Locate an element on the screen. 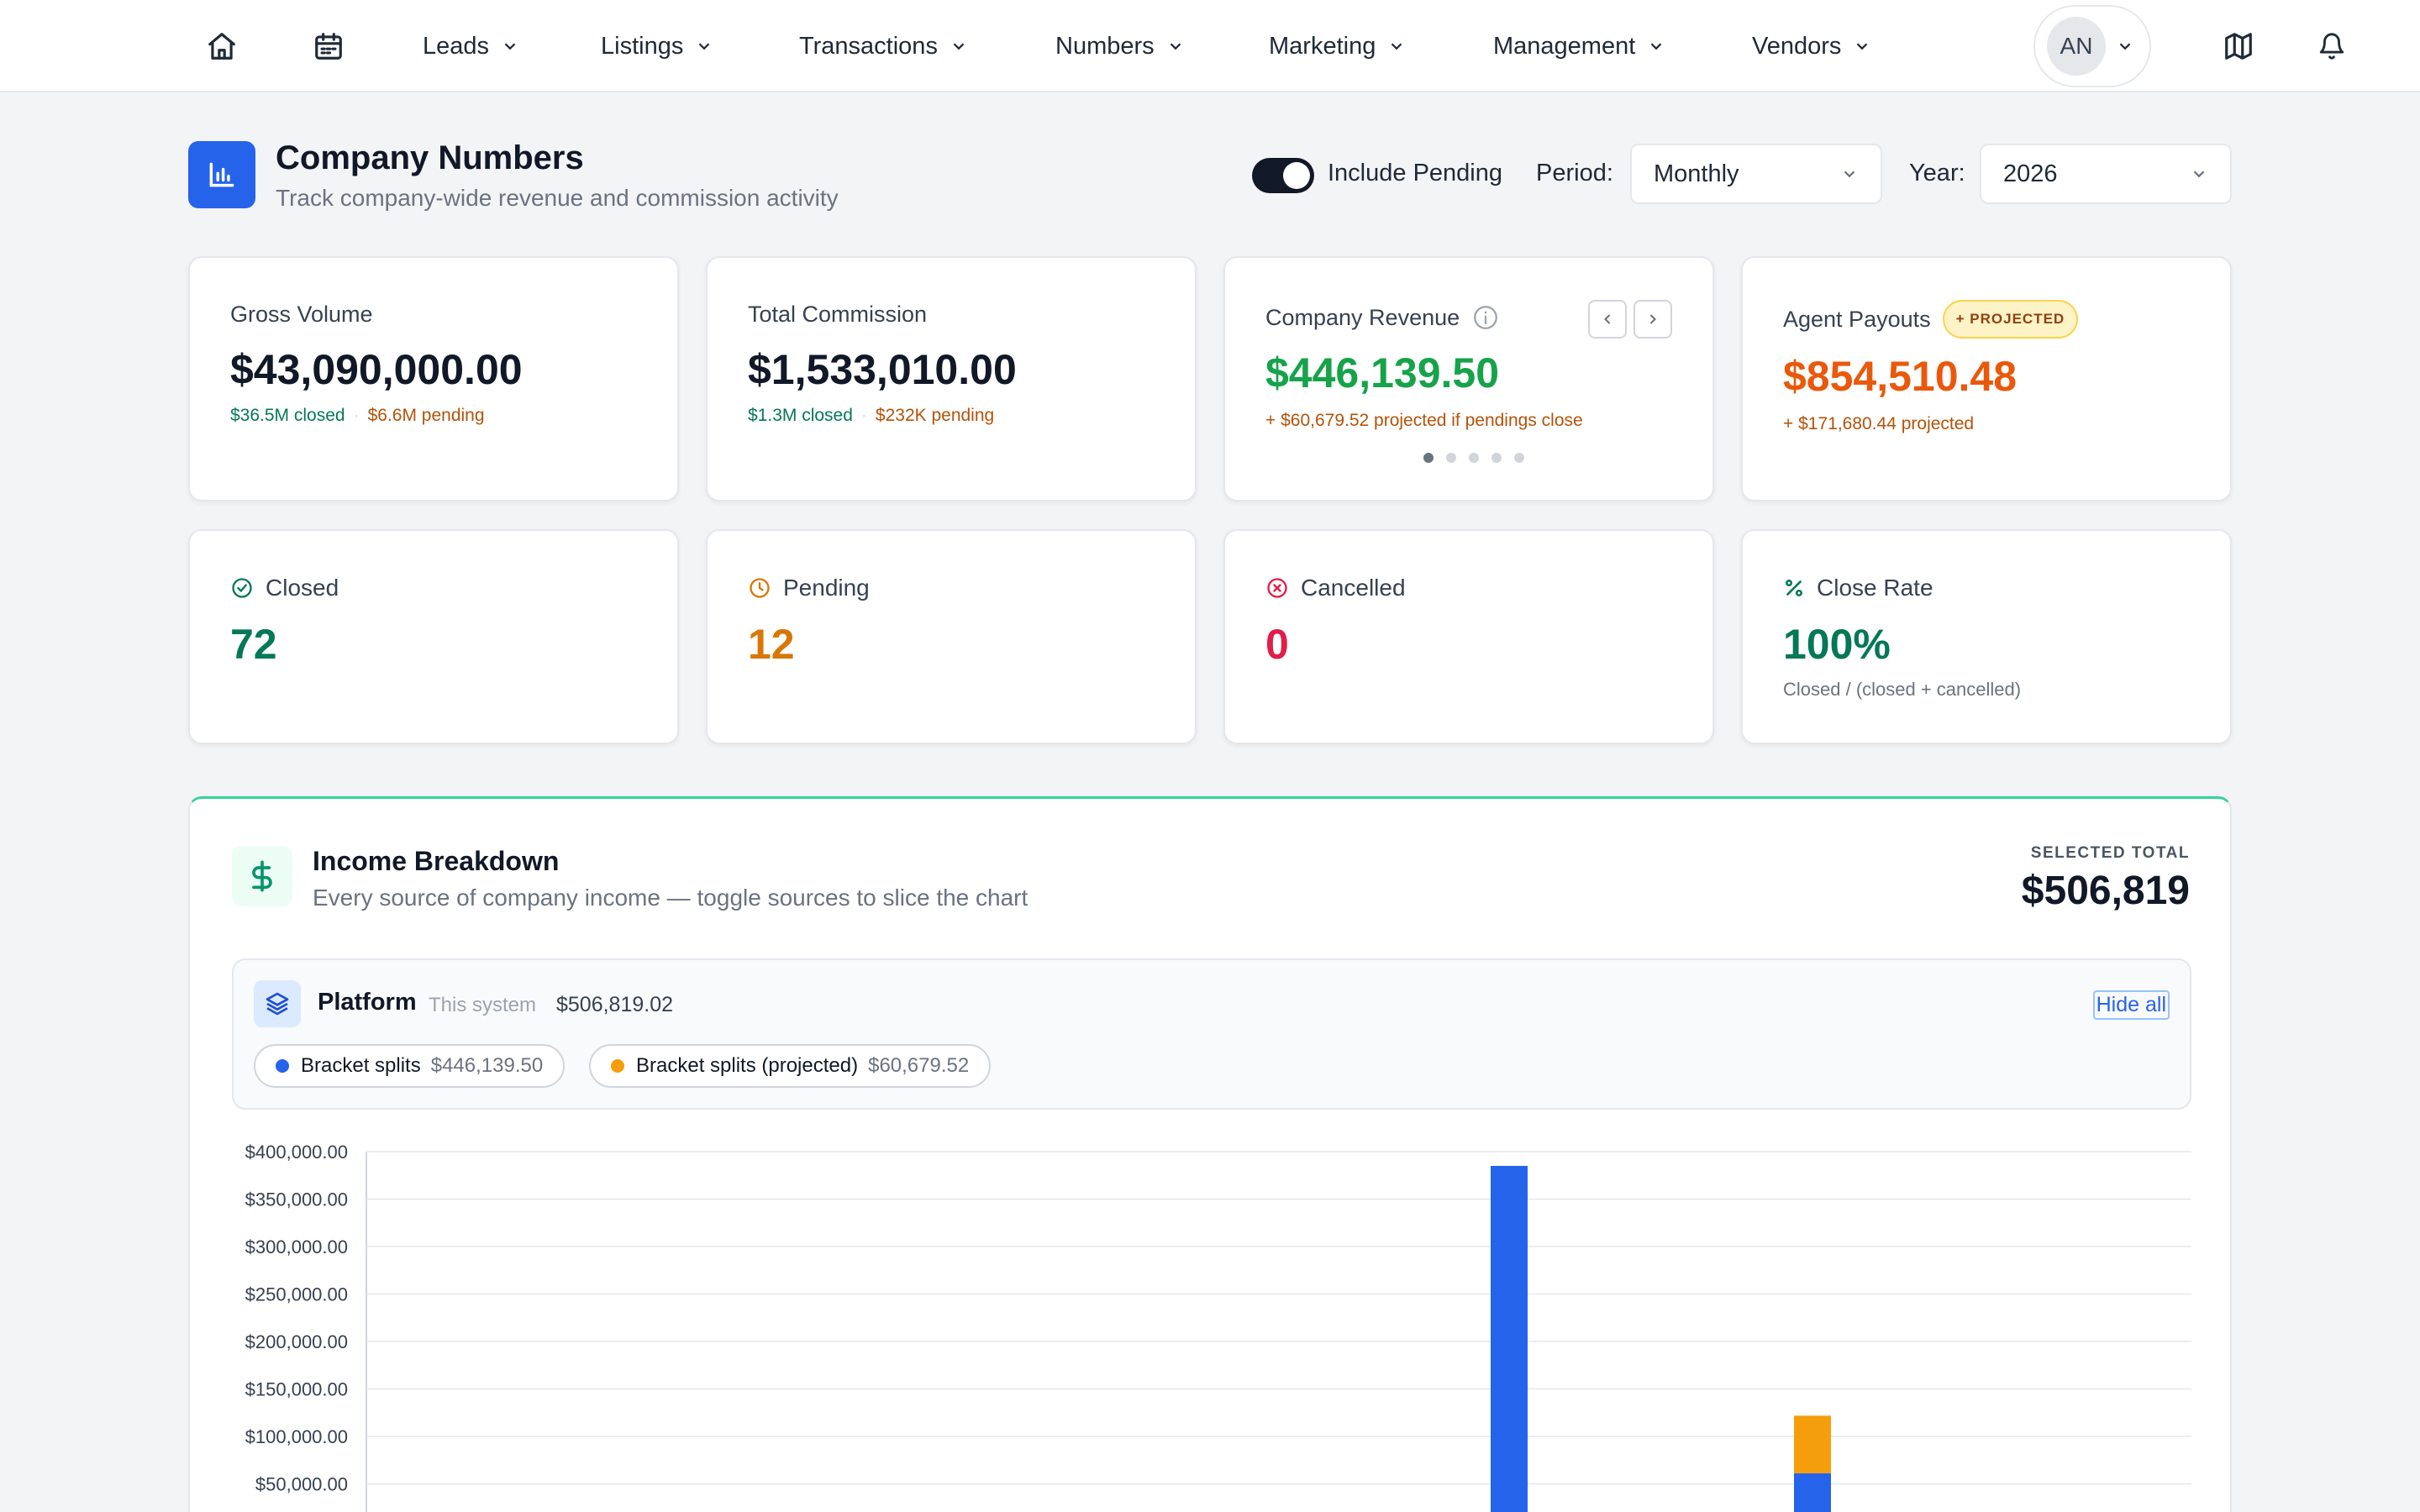  include-pending-label: Include Pending is located at coordinates (1415, 173).